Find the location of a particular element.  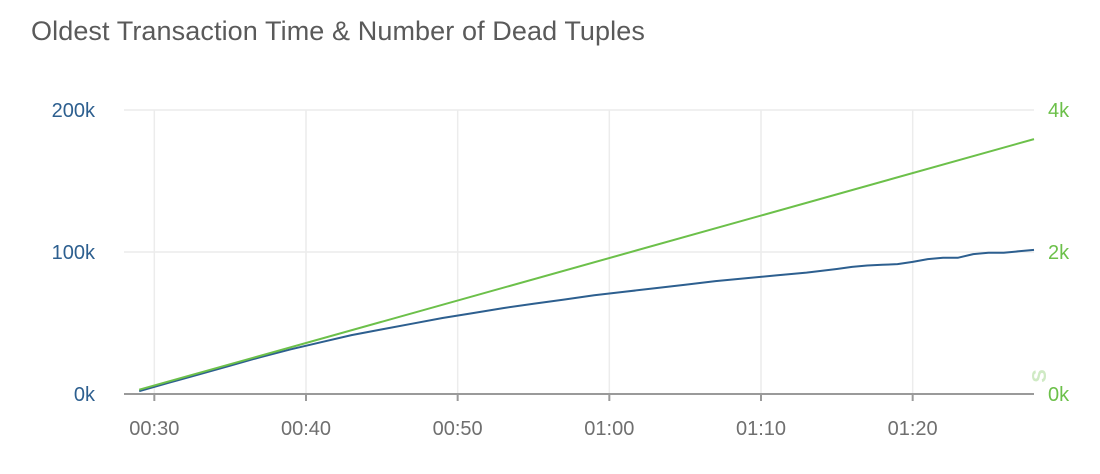

y-right-tick-label: 4k is located at coordinates (1059, 111).